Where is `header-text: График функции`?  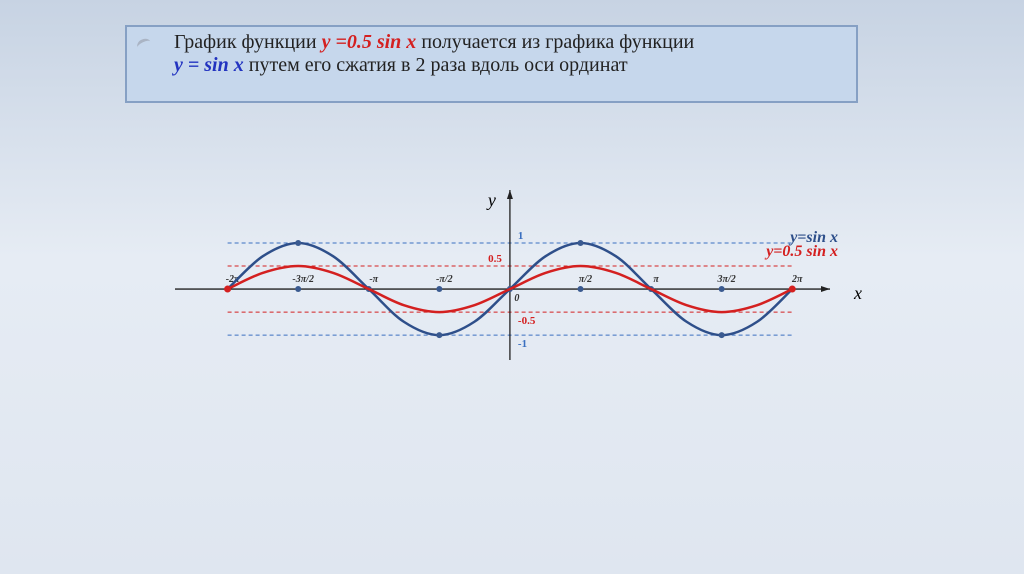 header-text: График функции is located at coordinates (248, 42).